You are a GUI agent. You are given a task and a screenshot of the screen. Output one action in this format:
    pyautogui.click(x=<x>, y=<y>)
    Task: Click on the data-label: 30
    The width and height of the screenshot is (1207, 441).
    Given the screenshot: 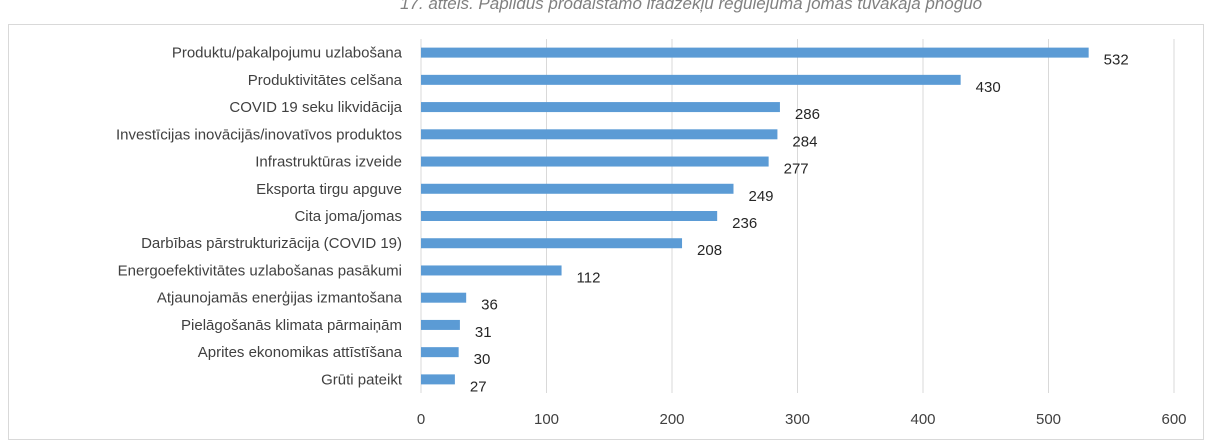 What is the action you would take?
    pyautogui.click(x=482, y=359)
    